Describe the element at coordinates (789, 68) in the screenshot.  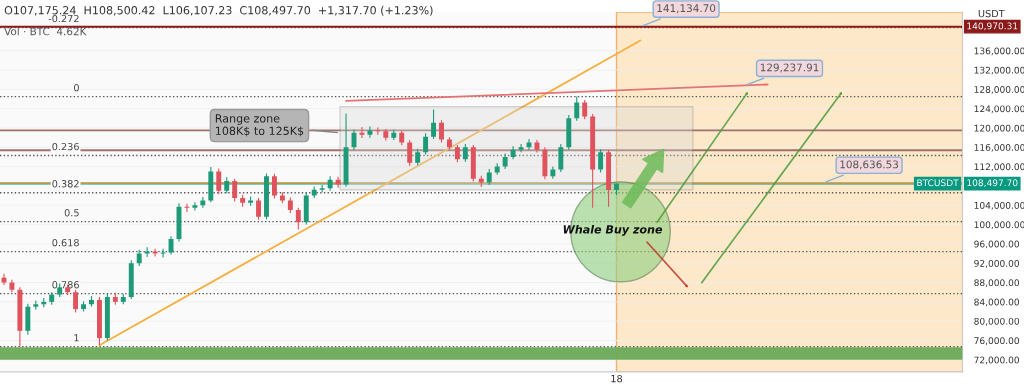
I see `annotation: 129,237.91` at that location.